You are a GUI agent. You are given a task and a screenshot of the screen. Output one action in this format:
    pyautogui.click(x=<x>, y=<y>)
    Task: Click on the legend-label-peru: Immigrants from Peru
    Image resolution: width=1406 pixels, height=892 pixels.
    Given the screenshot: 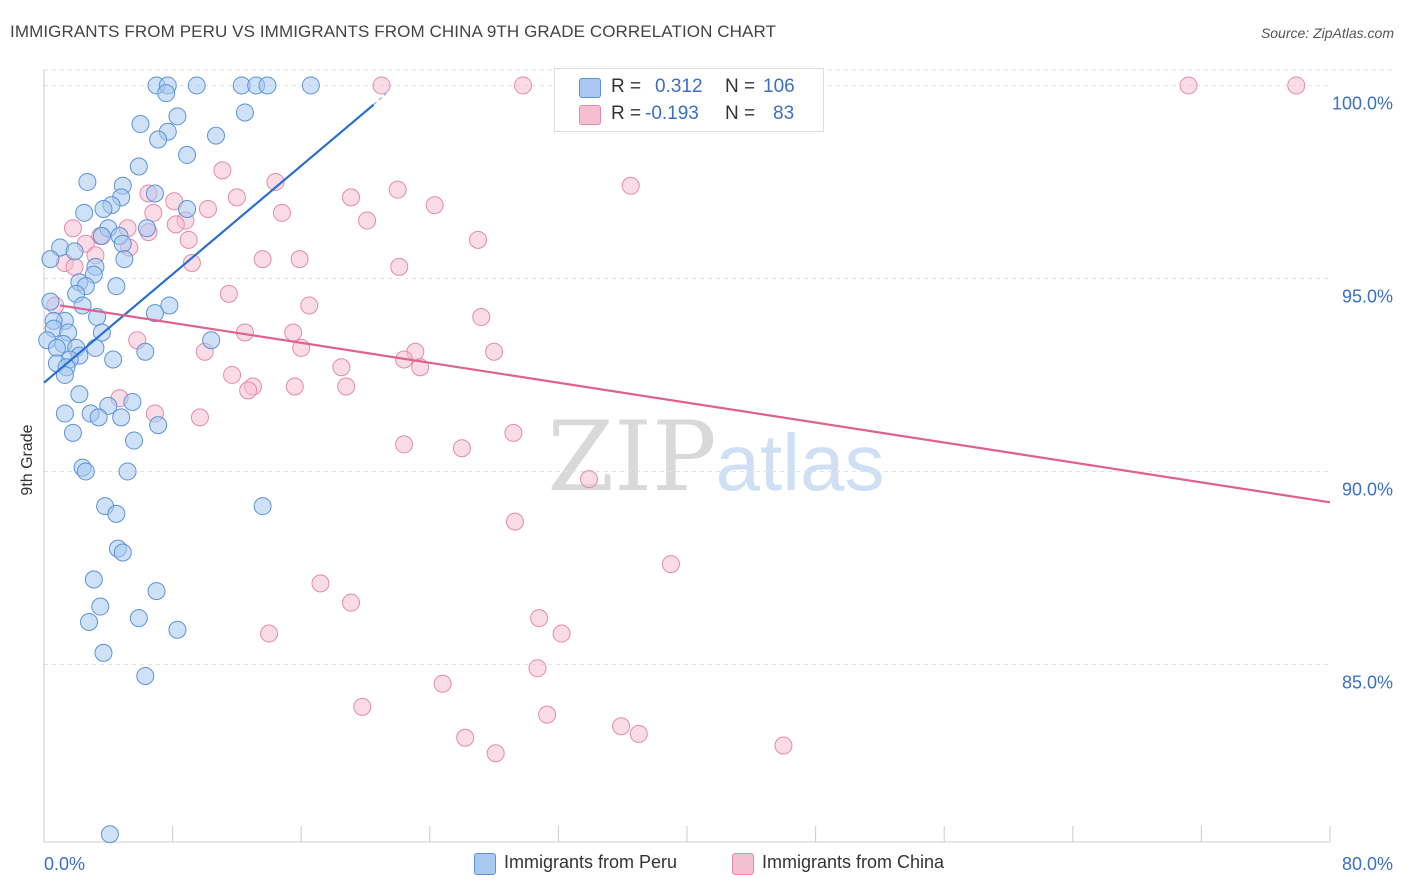 What is the action you would take?
    pyautogui.click(x=591, y=862)
    